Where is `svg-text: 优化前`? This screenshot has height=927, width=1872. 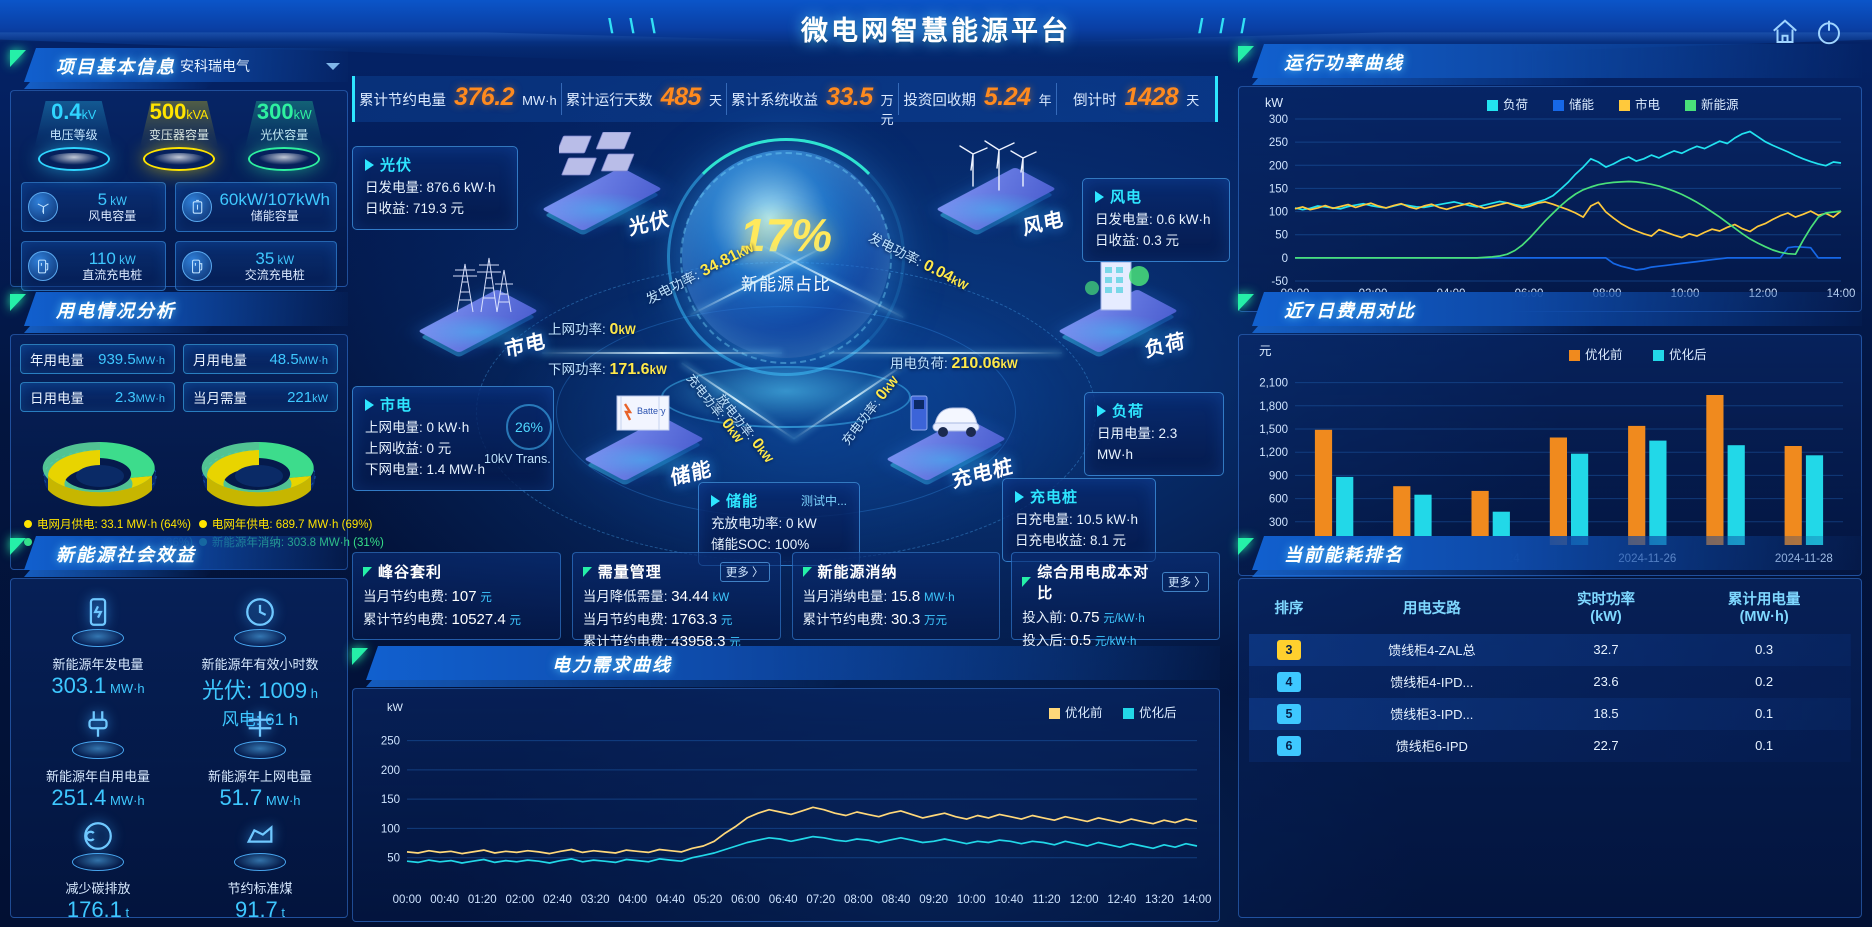 svg-text: 优化前 is located at coordinates (1604, 354).